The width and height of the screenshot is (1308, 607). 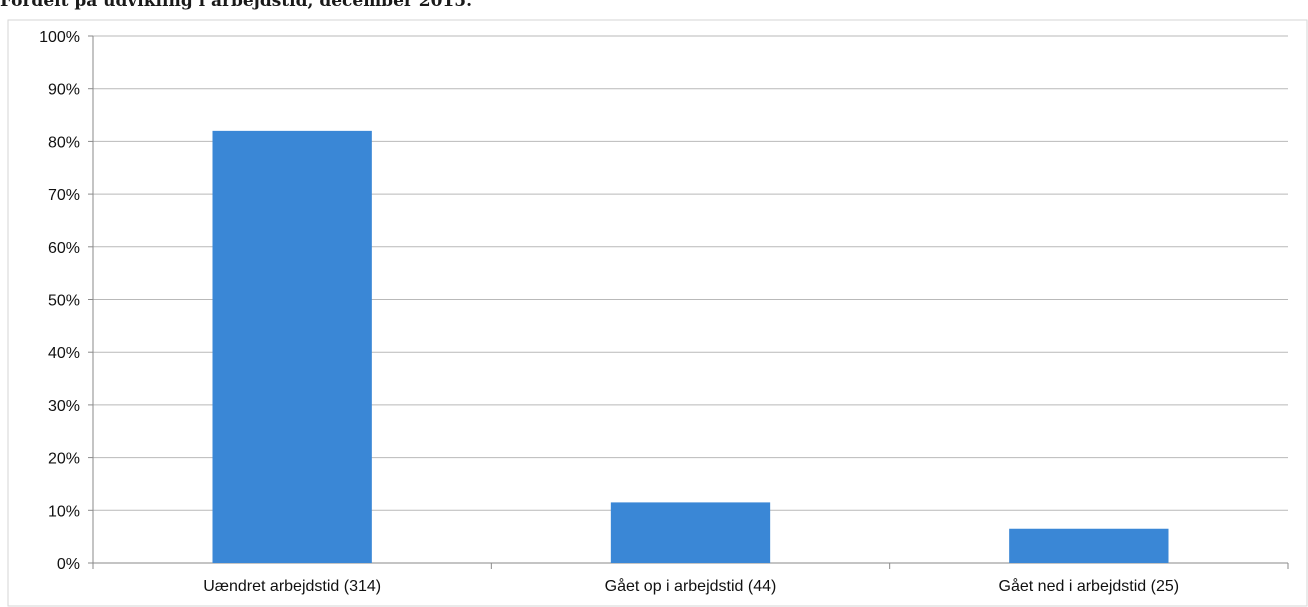 What do you see at coordinates (64, 195) in the screenshot?
I see `y-tick-label: 70%` at bounding box center [64, 195].